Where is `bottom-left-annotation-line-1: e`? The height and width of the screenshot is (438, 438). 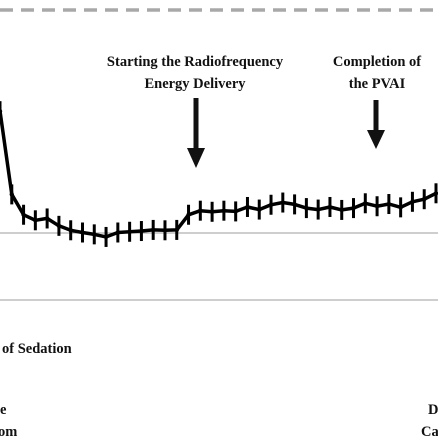
bottom-left-annotation-line-1: e is located at coordinates (3, 410).